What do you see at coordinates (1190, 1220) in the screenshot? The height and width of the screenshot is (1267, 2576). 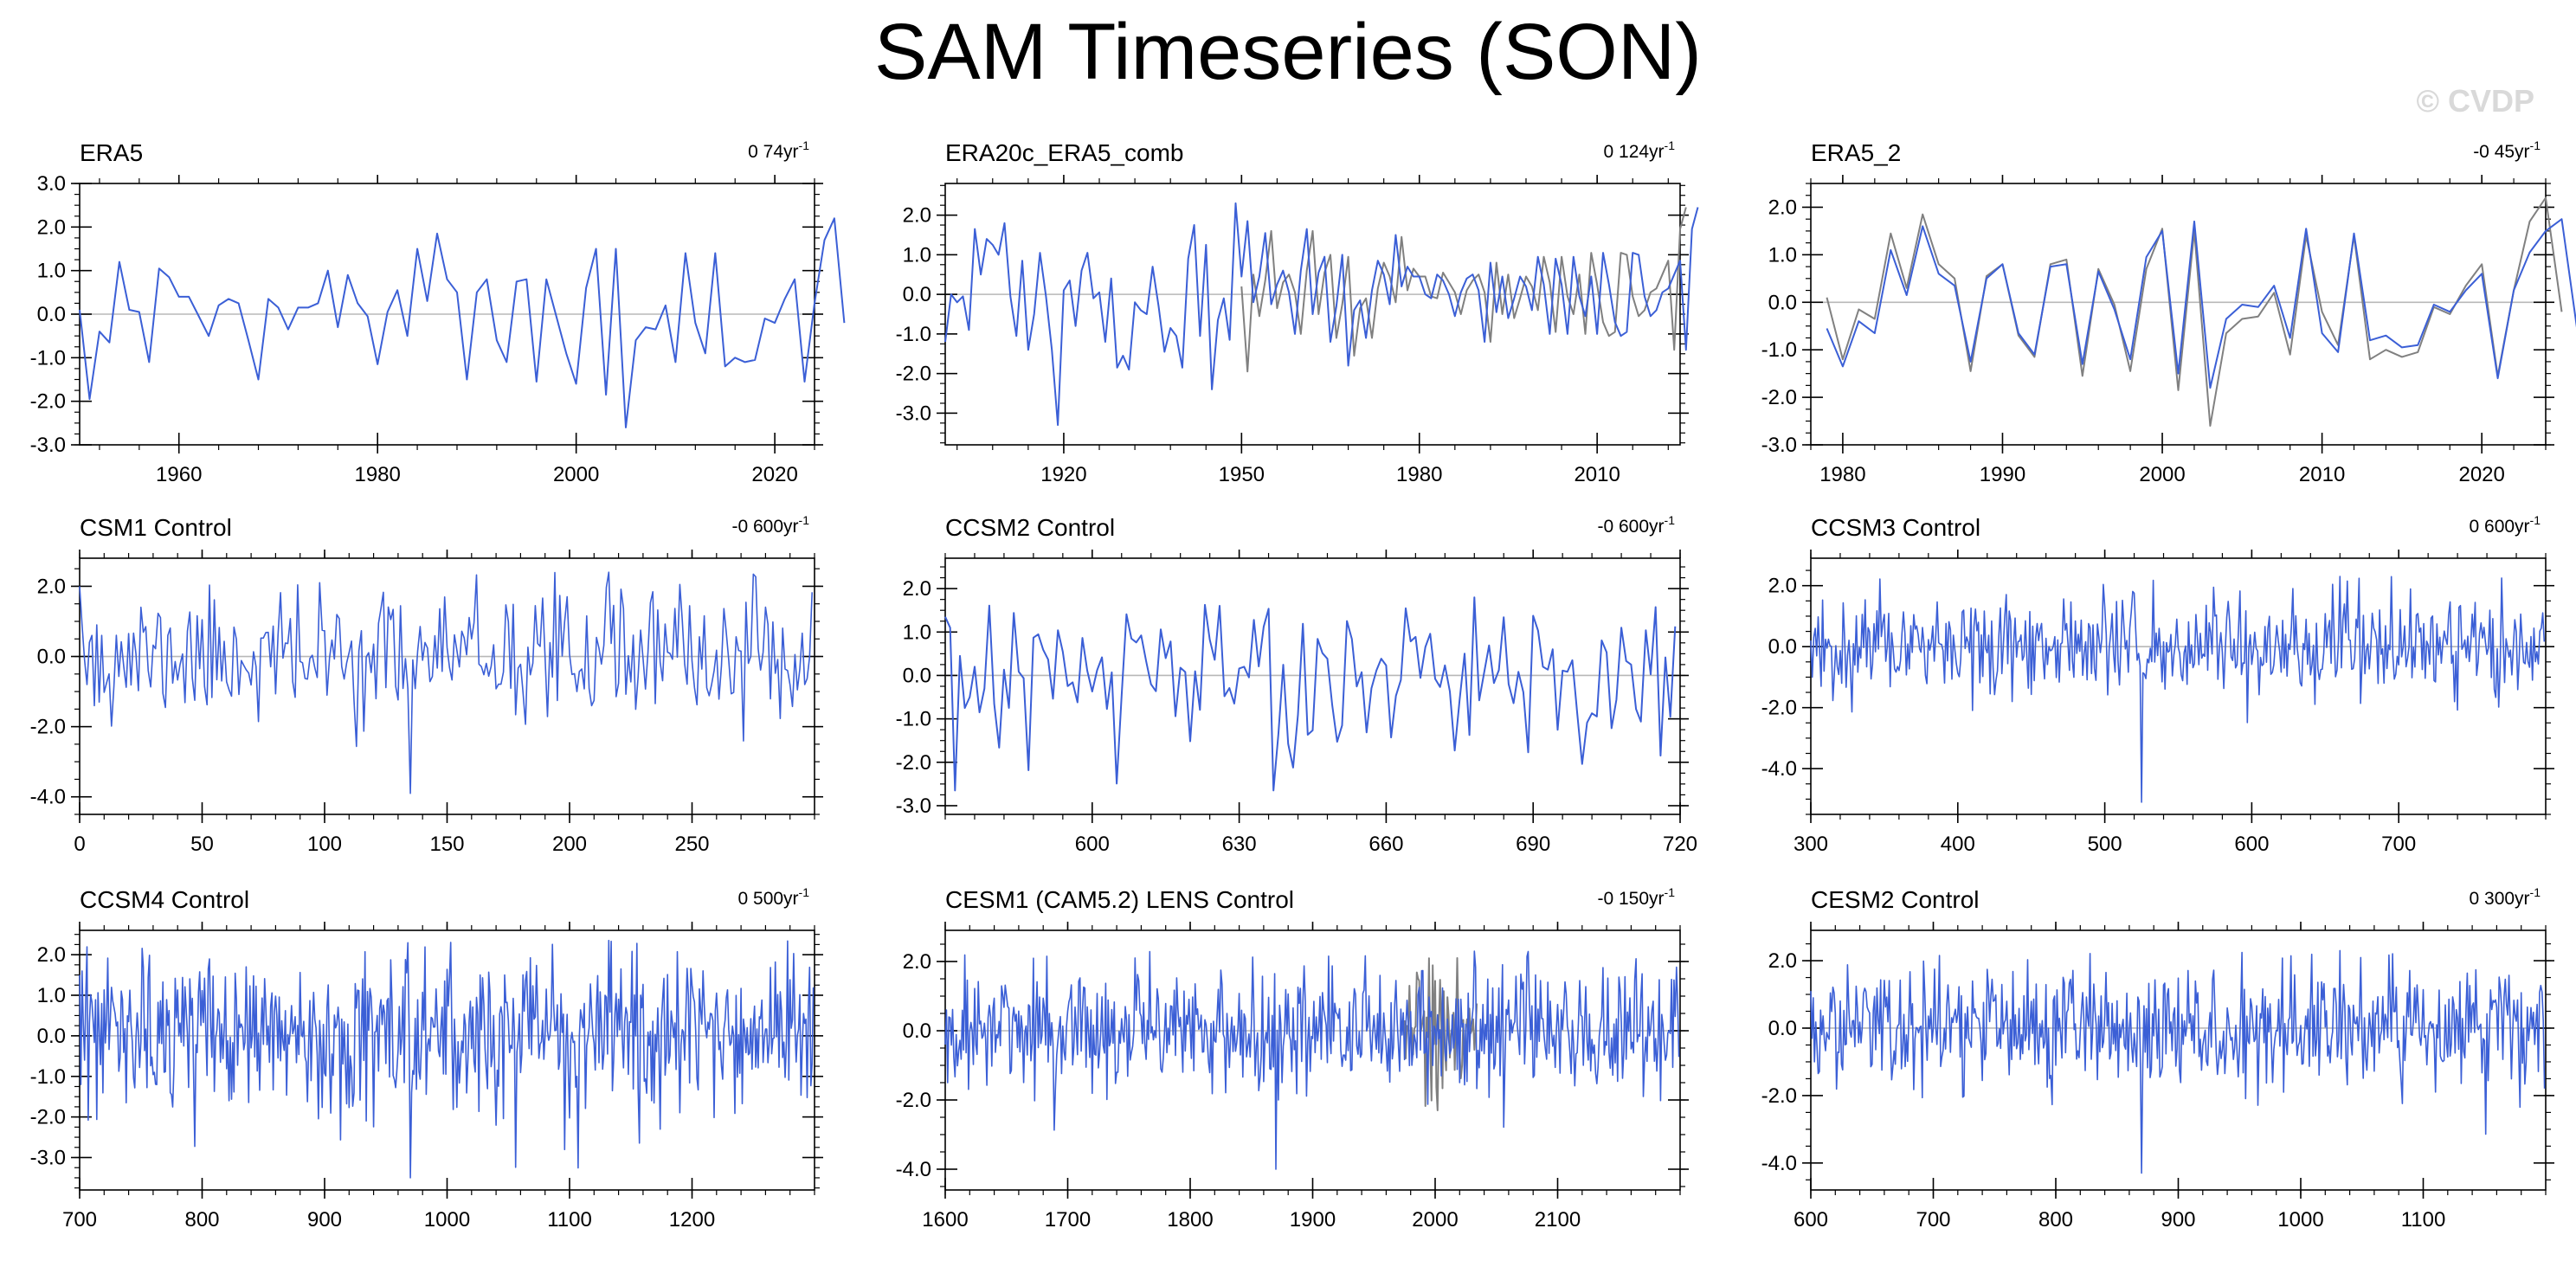 I see `x-tick-label: 1800` at bounding box center [1190, 1220].